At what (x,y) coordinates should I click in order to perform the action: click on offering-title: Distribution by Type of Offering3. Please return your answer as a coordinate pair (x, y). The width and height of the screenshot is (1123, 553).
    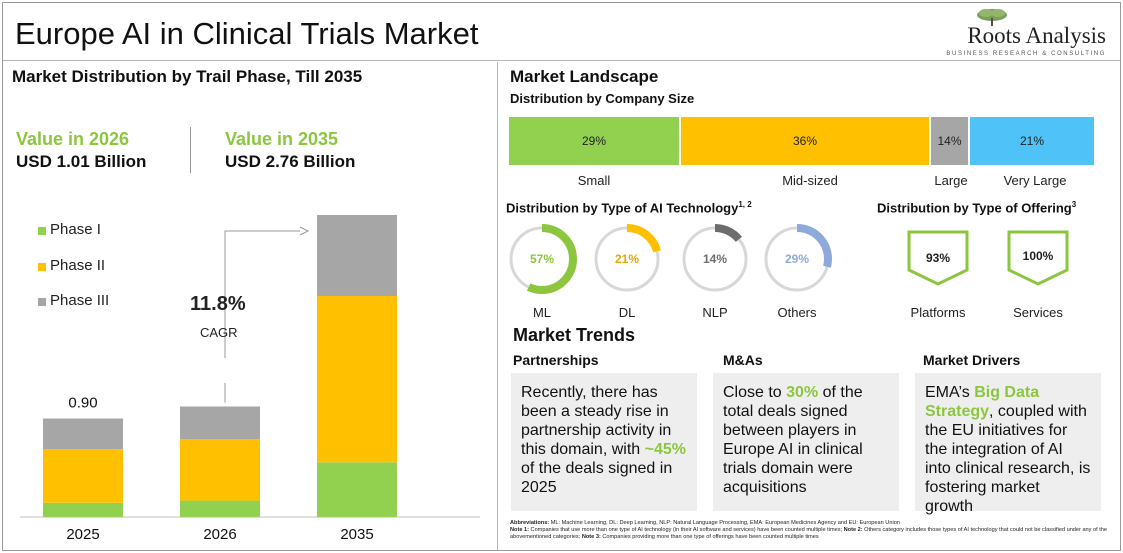
    Looking at the image, I should click on (976, 207).